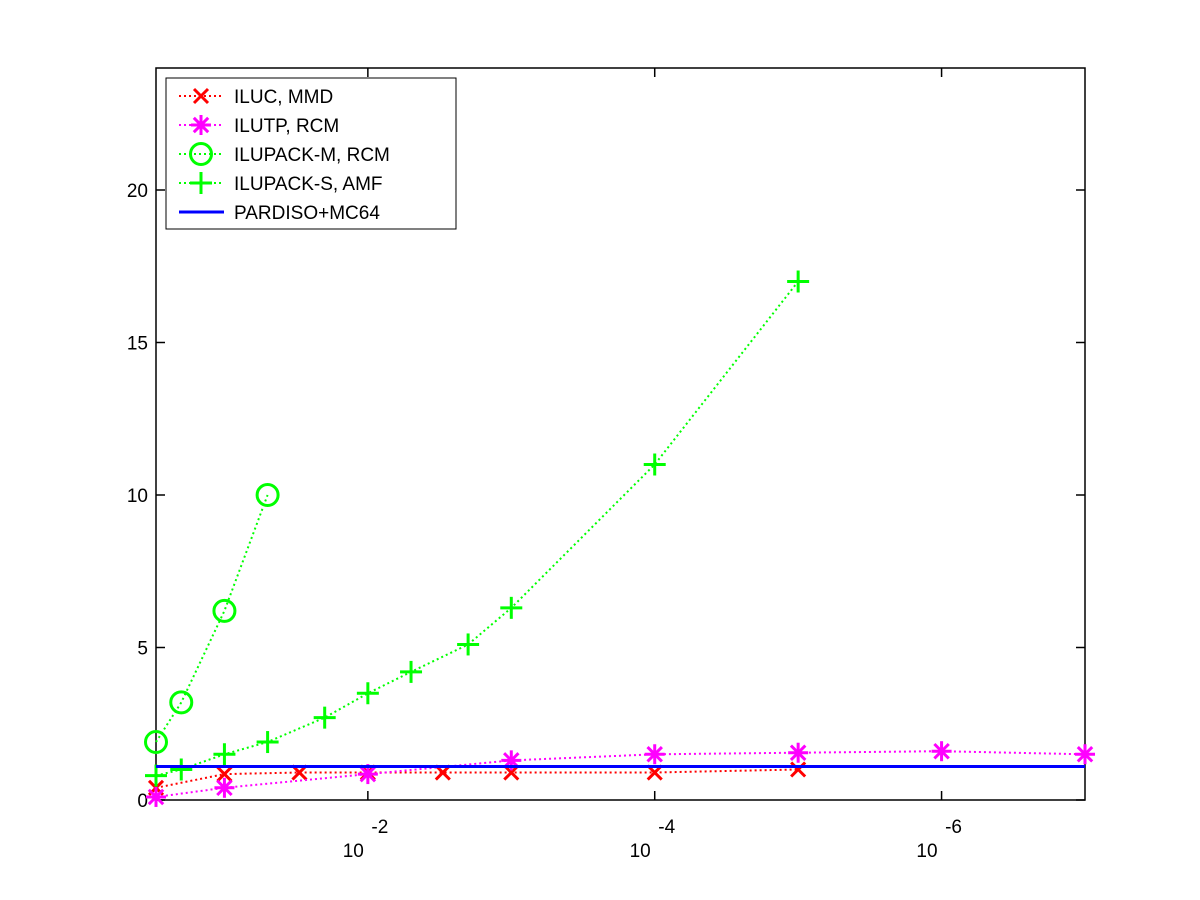  I want to click on legend-entry: ILUTP, RCM, so click(259, 126).